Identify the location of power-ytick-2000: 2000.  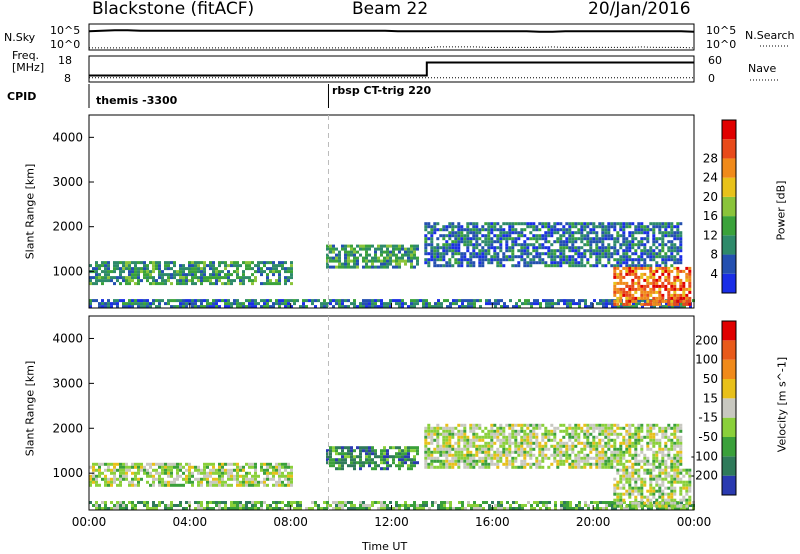
(67, 227).